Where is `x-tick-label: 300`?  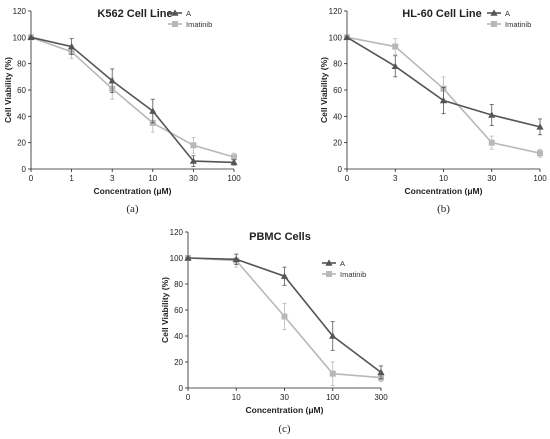
x-tick-label: 300 is located at coordinates (381, 397).